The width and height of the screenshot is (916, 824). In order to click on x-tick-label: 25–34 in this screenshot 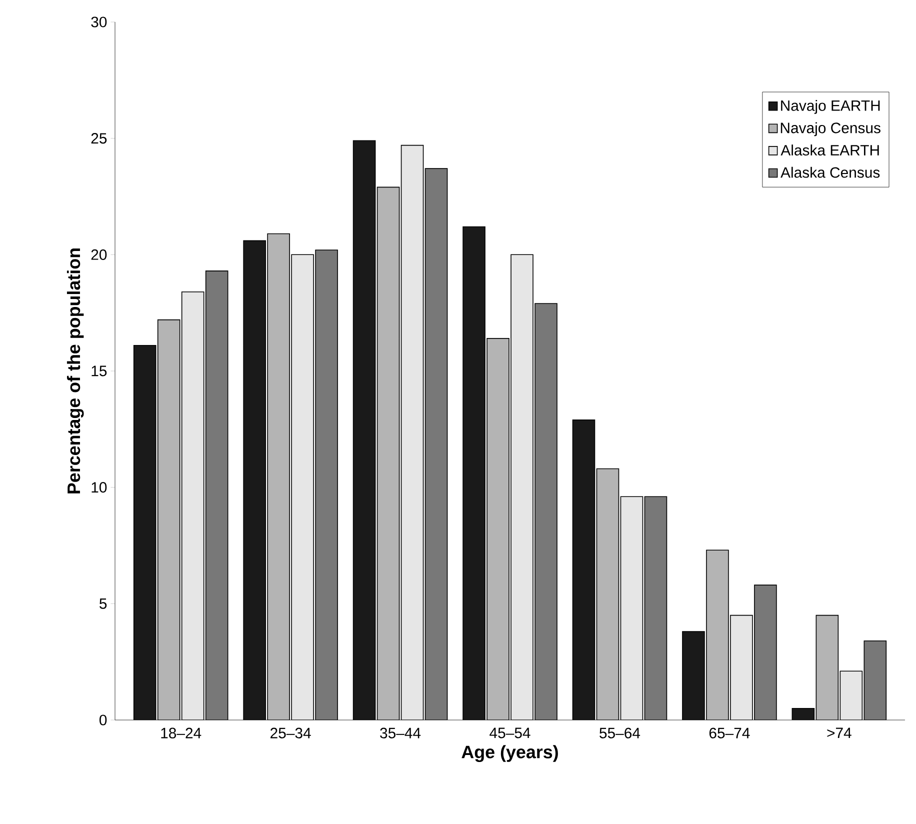, I will do `click(290, 733)`.